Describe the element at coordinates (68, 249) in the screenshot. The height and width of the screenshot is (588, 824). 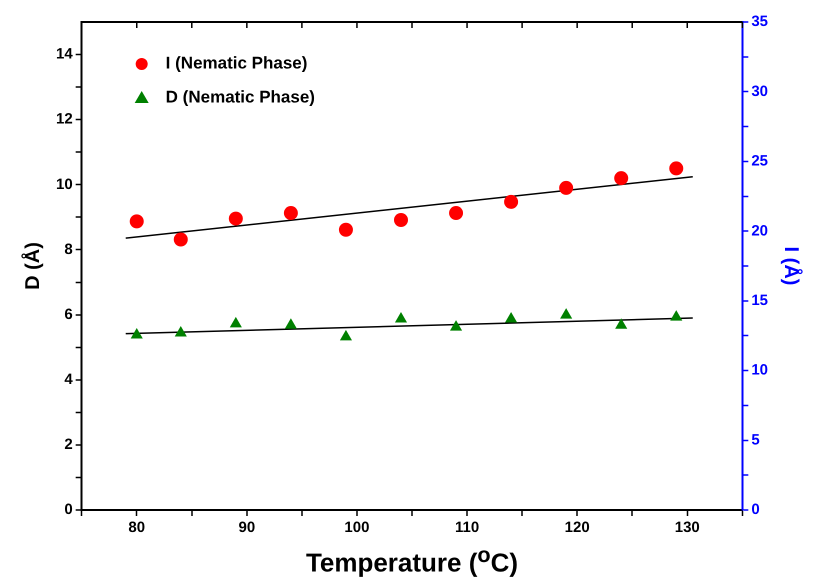
I see `y-tick-label: 8` at that location.